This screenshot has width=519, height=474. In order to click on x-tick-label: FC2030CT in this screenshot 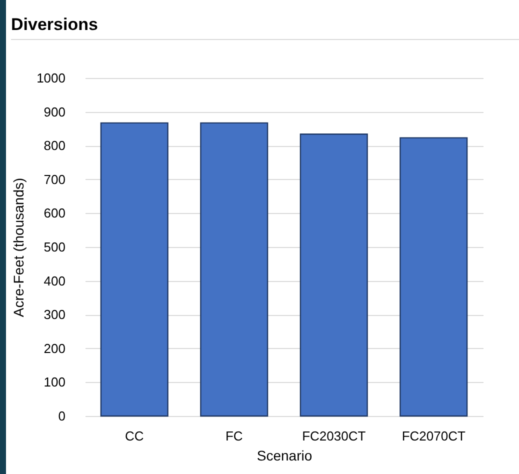, I will do `click(334, 436)`.